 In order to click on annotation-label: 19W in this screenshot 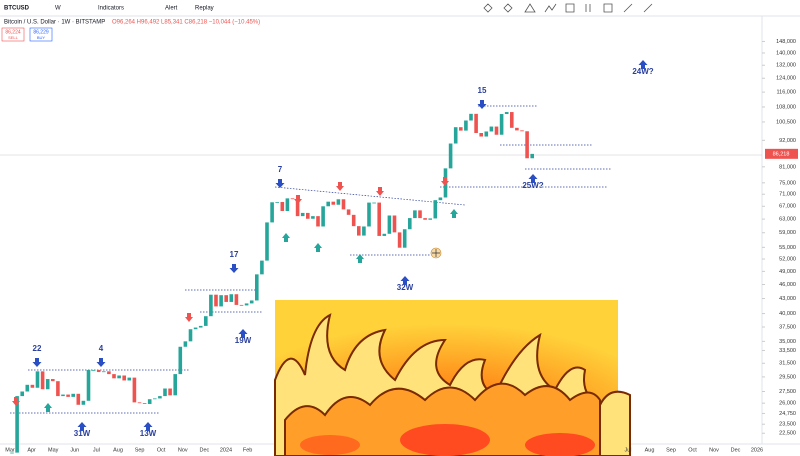, I will do `click(243, 340)`.